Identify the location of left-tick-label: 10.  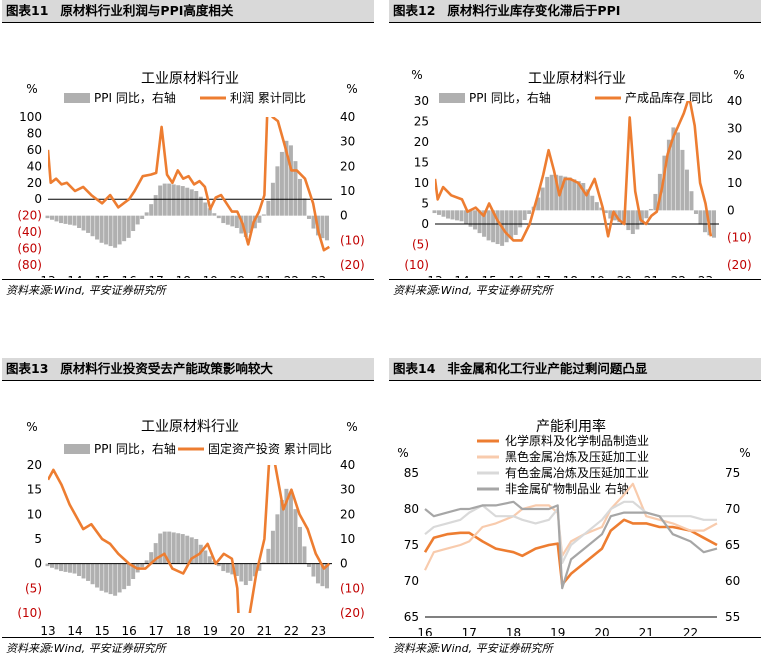
(34, 514).